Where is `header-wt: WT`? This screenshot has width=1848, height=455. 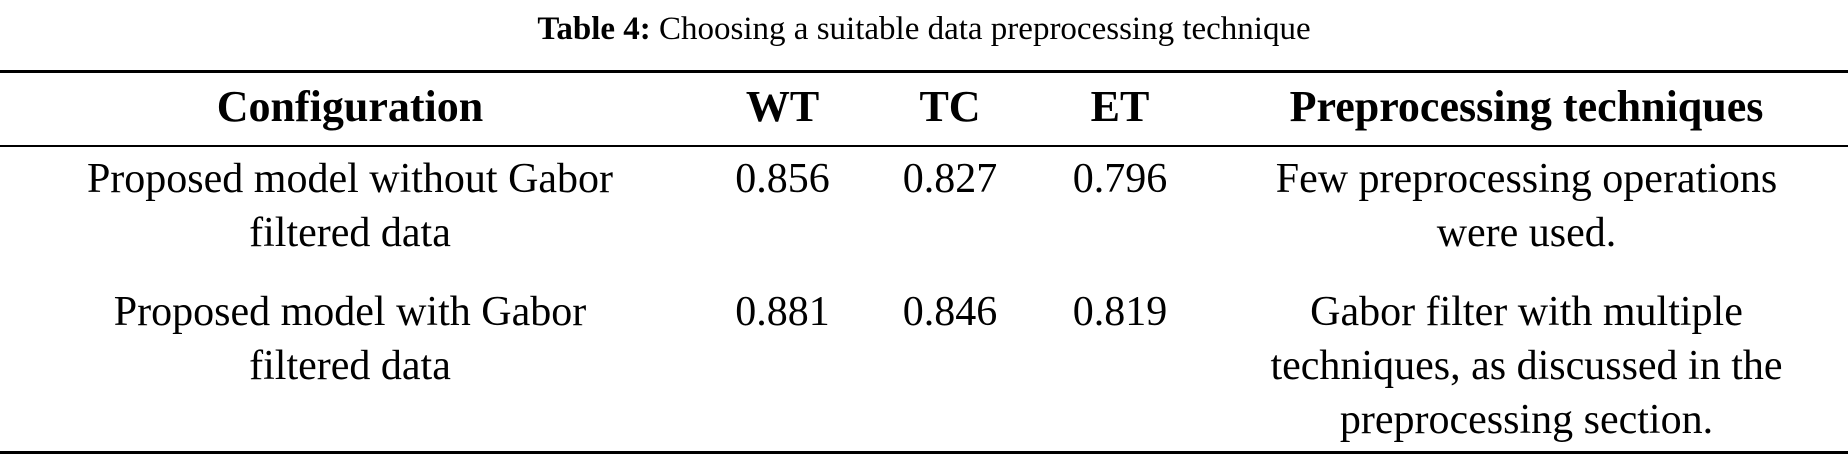 header-wt: WT is located at coordinates (782, 109).